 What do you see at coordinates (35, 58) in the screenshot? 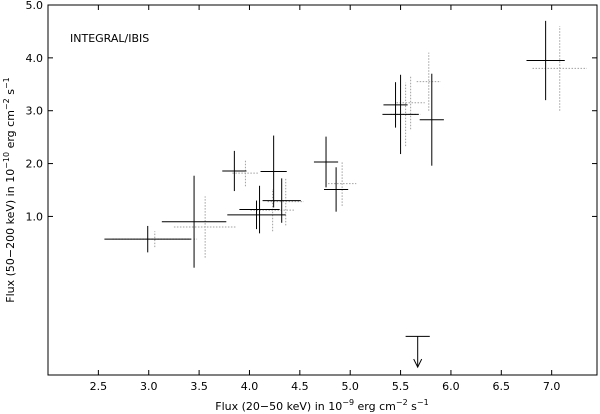
I see `y-tick-label: 4.0` at bounding box center [35, 58].